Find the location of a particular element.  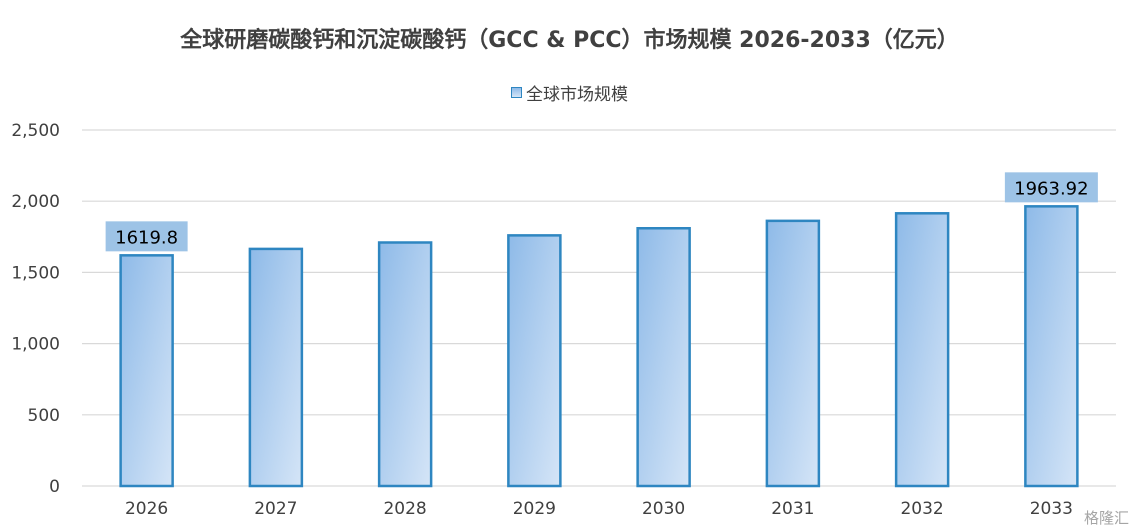

y-tick-label: 500 is located at coordinates (44, 416).